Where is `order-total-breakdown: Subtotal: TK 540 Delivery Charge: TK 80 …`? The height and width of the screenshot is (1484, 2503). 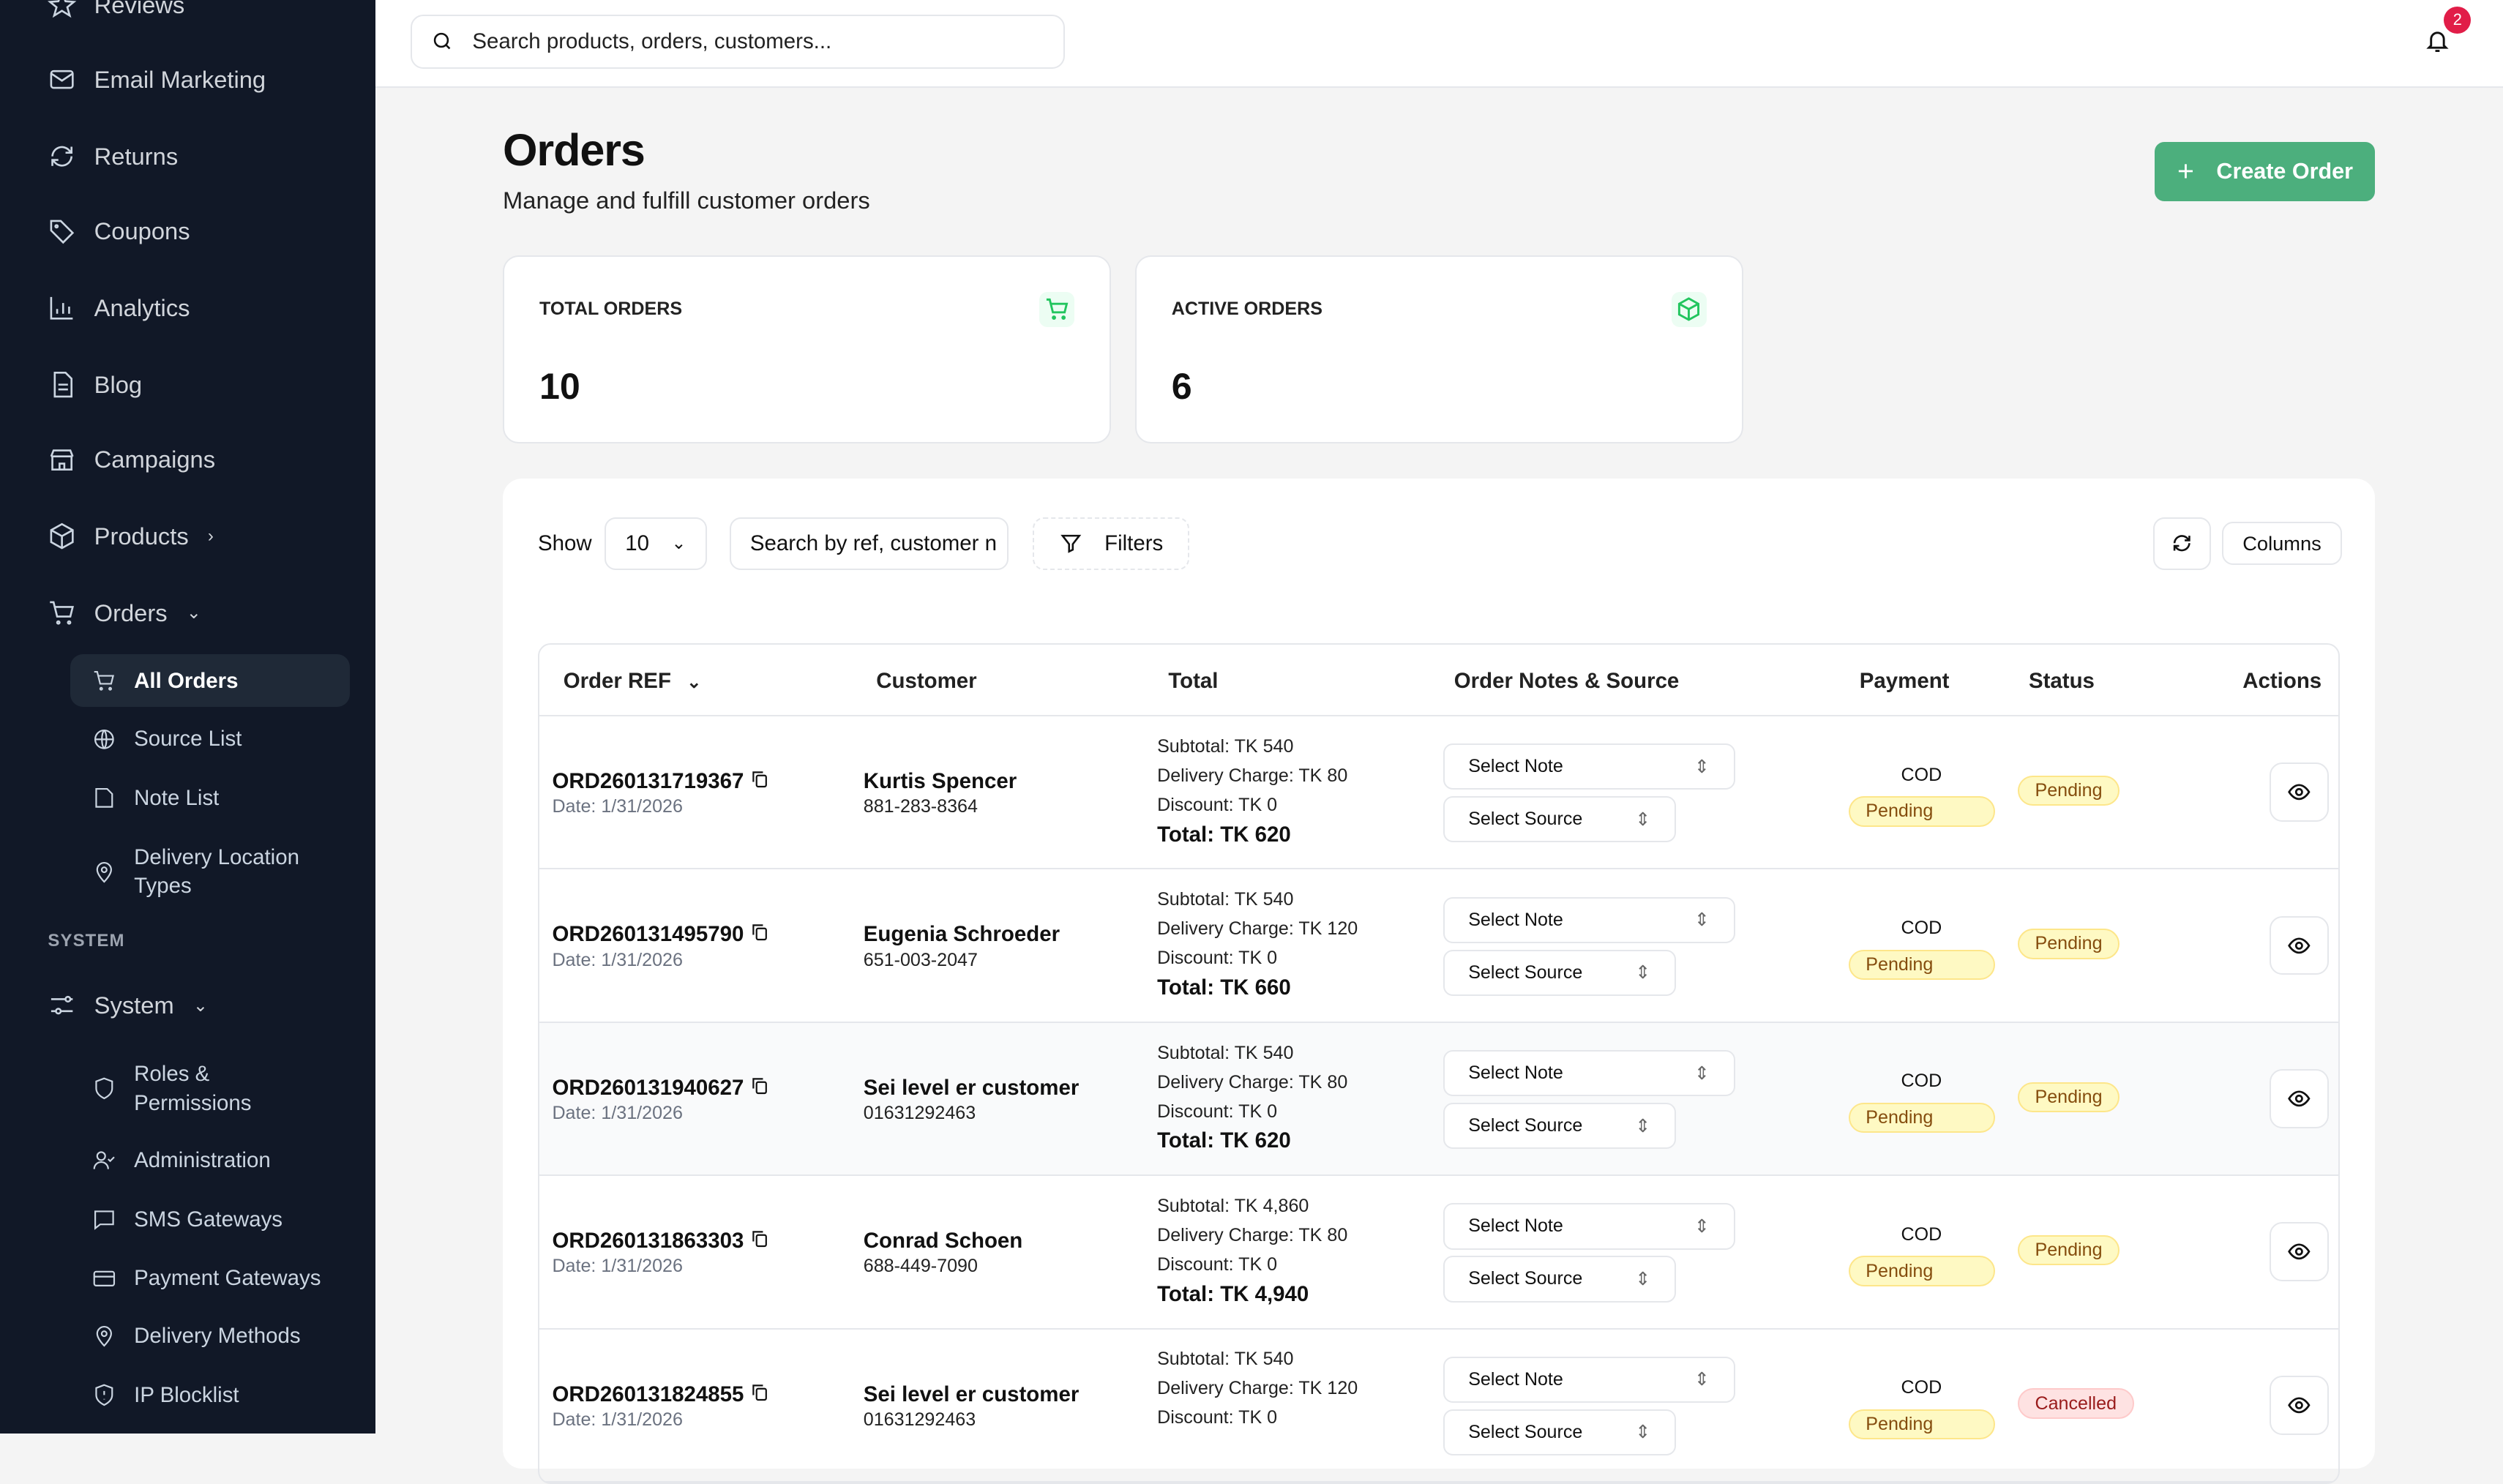
order-total-breakdown: Subtotal: TK 540 Delivery Charge: TK 80 … is located at coordinates (1252, 1098).